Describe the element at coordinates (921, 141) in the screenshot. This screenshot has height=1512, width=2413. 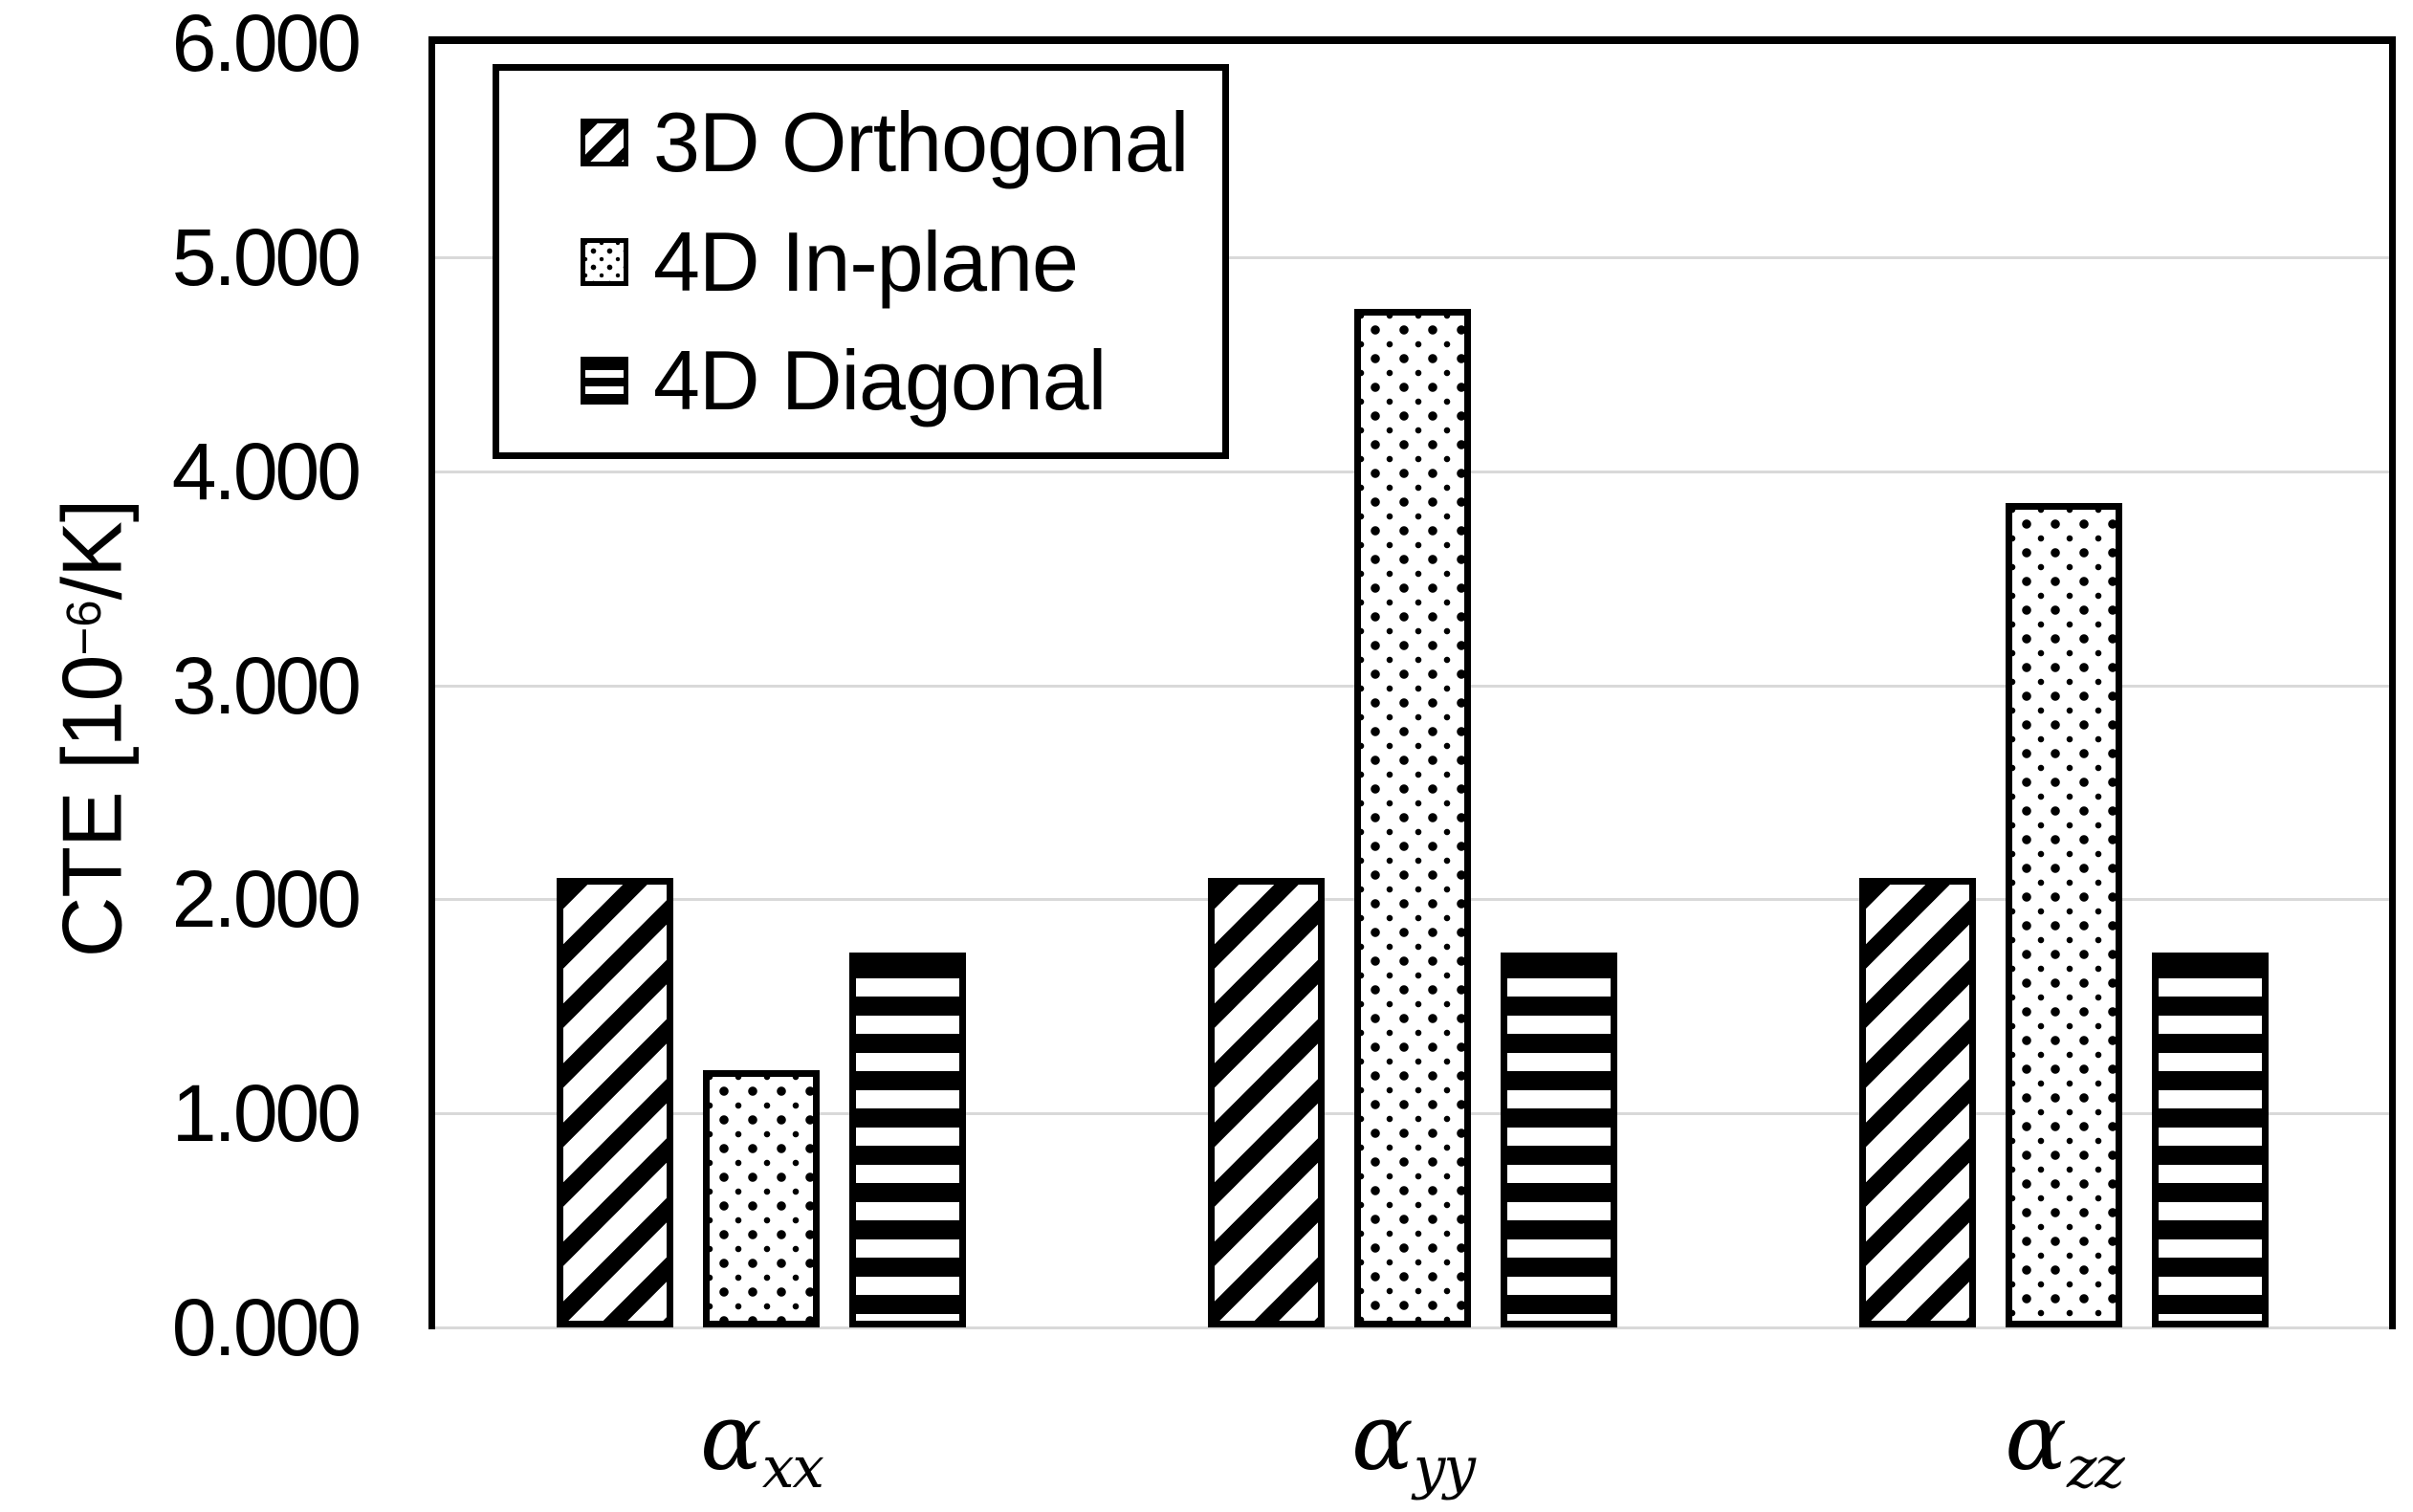
I see `legend-label: 3D Orthogonal` at that location.